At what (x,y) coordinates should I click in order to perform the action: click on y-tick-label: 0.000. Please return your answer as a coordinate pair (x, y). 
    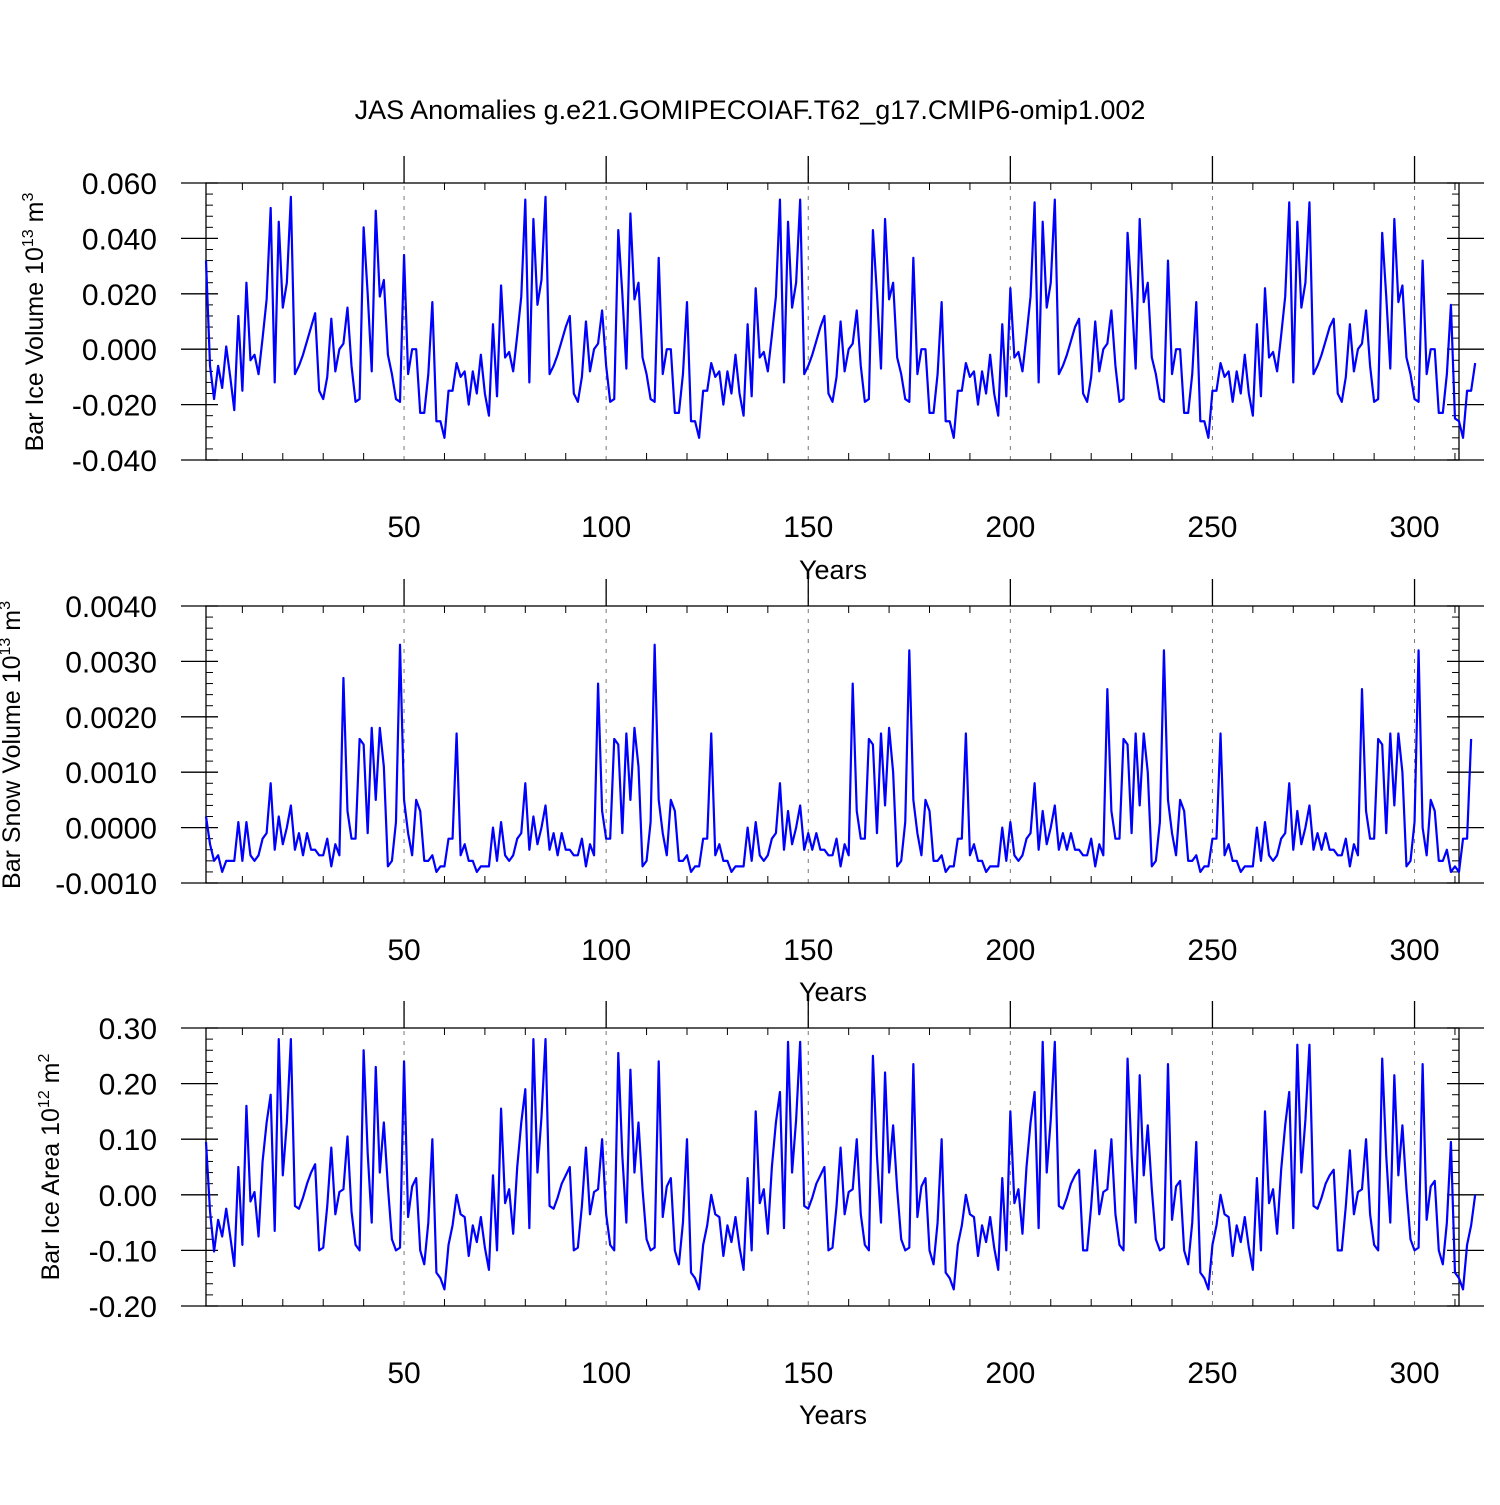
    Looking at the image, I should click on (119, 350).